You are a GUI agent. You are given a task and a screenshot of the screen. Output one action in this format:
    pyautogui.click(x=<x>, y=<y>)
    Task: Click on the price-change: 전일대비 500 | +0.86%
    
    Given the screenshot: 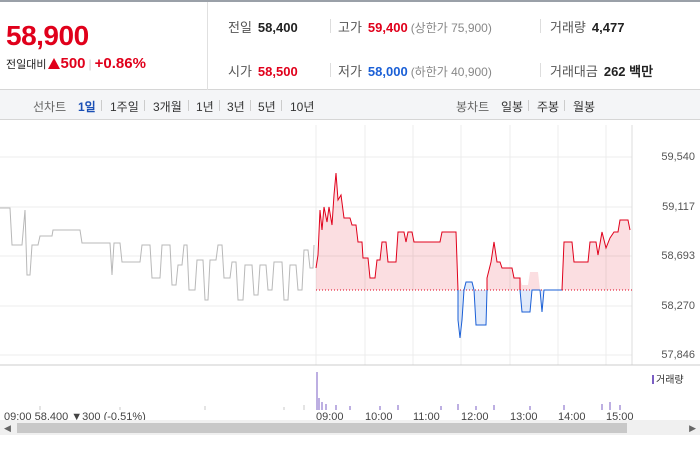 What is the action you would take?
    pyautogui.click(x=76, y=63)
    